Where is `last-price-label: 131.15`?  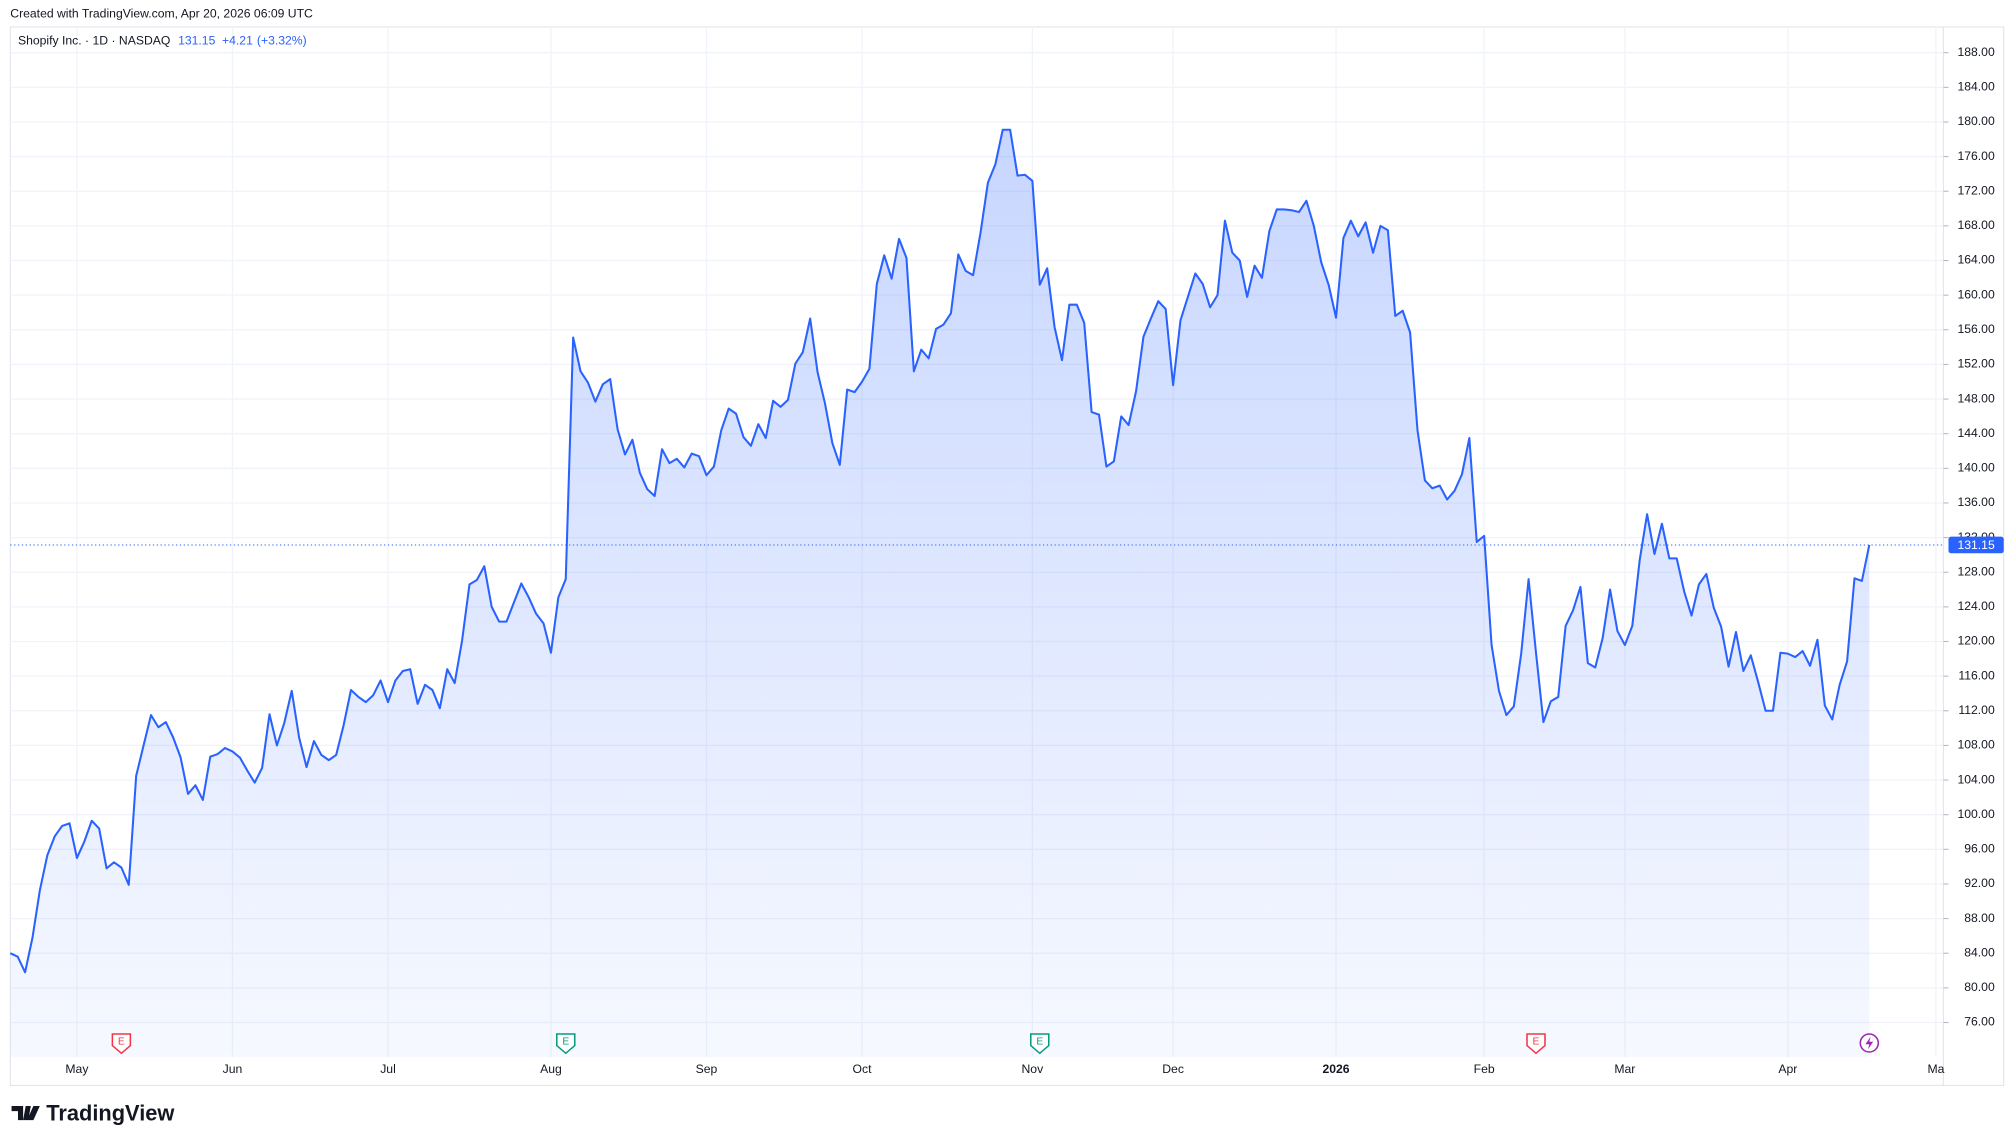
last-price-label: 131.15 is located at coordinates (1975, 545).